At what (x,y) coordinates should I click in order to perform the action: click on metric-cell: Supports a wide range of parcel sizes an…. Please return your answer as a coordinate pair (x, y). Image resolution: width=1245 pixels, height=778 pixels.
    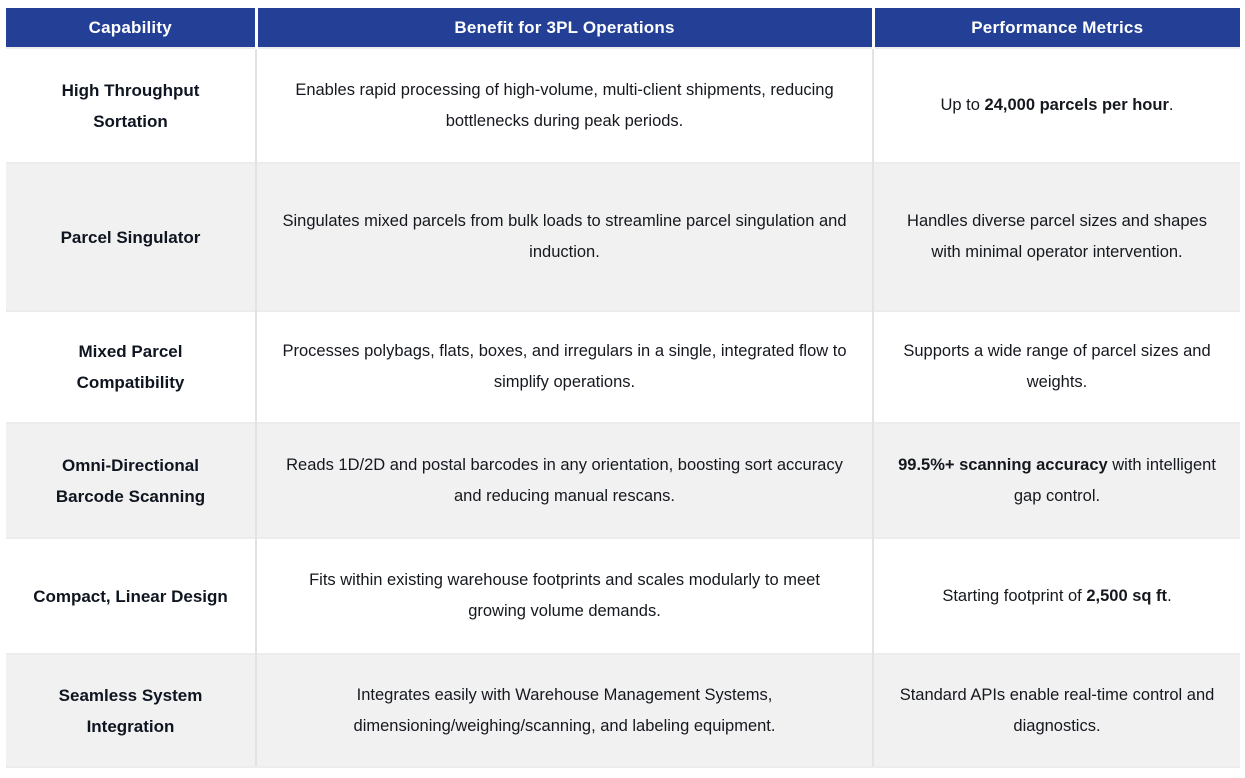
    Looking at the image, I should click on (1056, 366).